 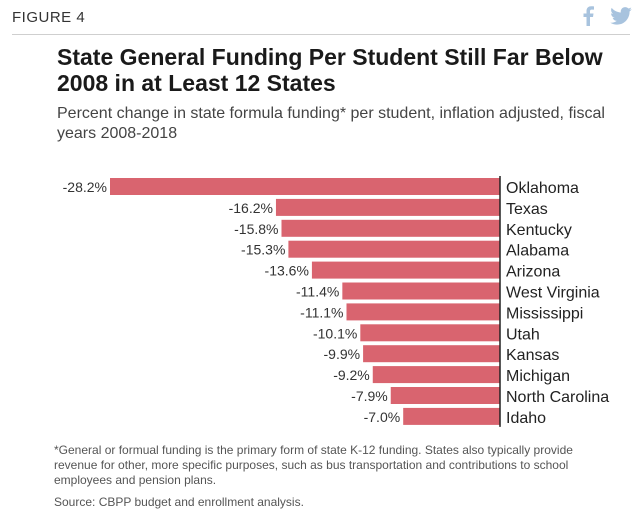 What do you see at coordinates (532, 355) in the screenshot?
I see `category-label-kansas: Kansas` at bounding box center [532, 355].